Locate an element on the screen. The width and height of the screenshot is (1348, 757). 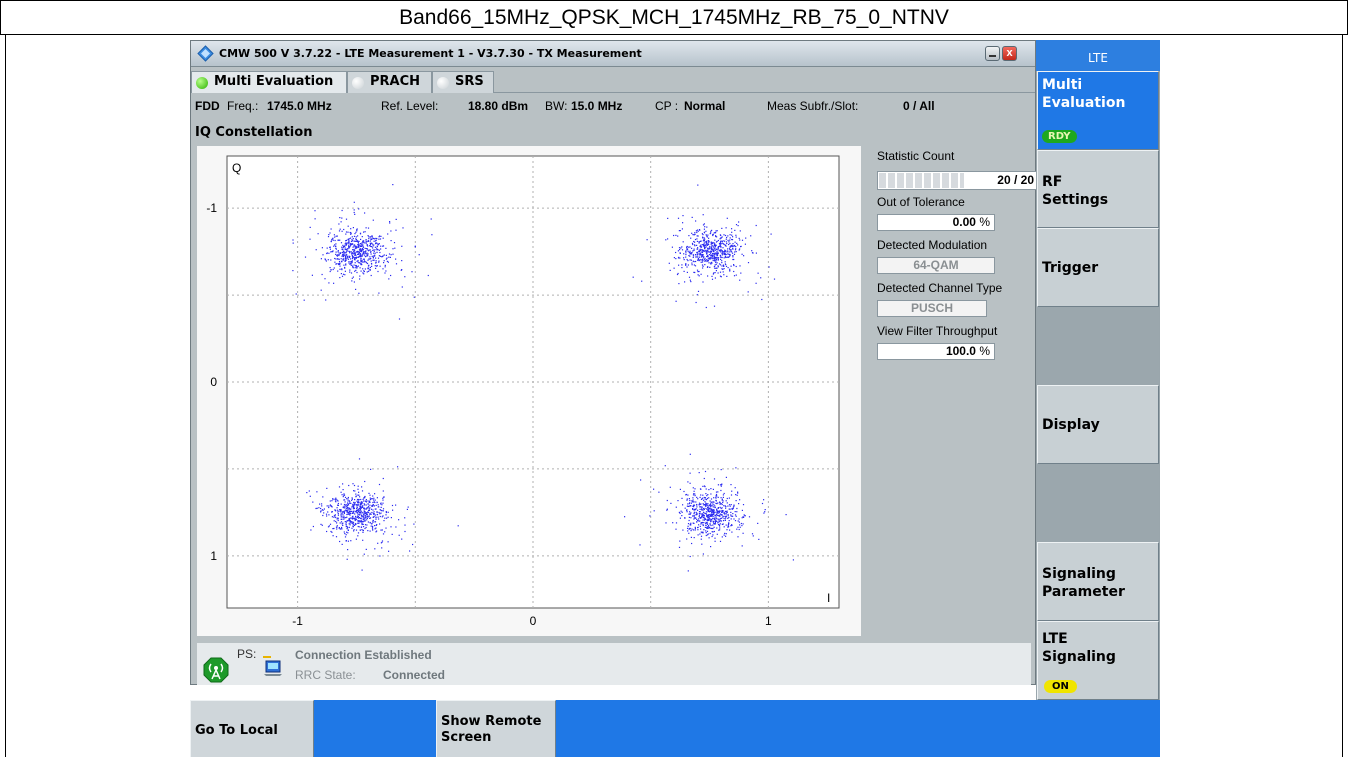
signaling-parameter-softkey: Signaling Parameter is located at coordinates (1098, 581).